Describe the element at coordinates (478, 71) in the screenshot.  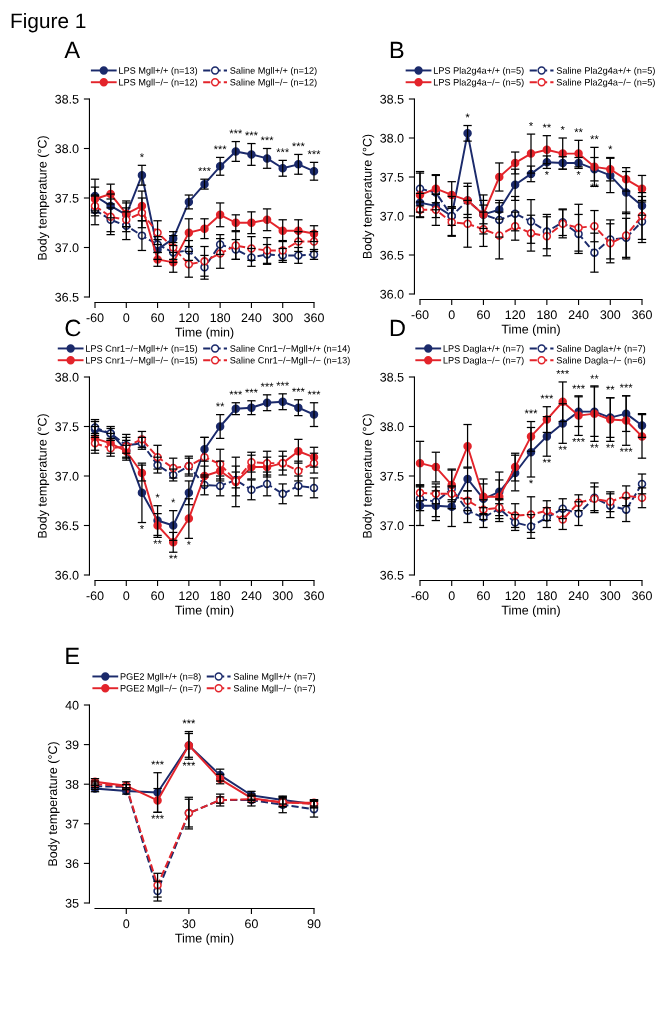
I see `legend-label: LPS Pla2g4a+/+ (n=5)` at that location.